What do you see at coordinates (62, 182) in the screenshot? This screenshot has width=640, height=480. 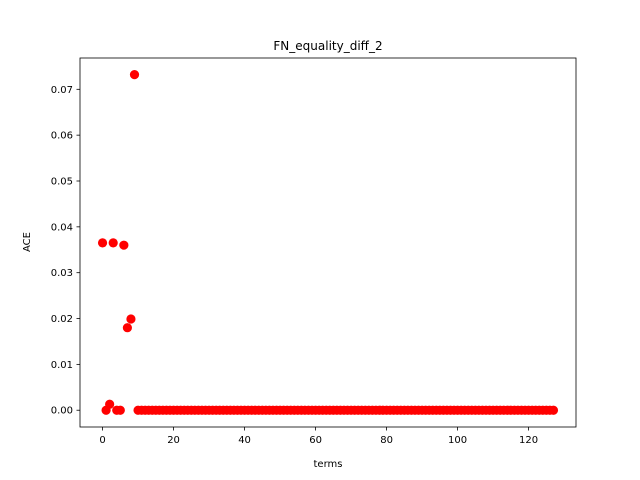 I see `y-tick-label: 0.05` at bounding box center [62, 182].